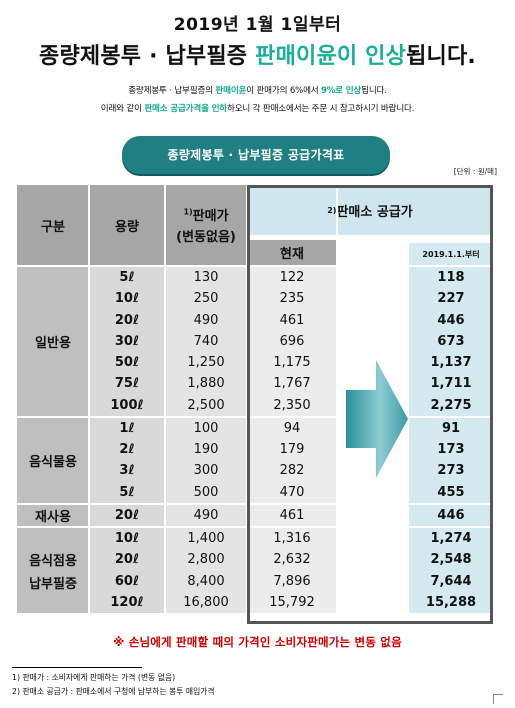 The image size is (515, 708). Describe the element at coordinates (206, 341) in the screenshot. I see `sale-price-cell: 740` at that location.